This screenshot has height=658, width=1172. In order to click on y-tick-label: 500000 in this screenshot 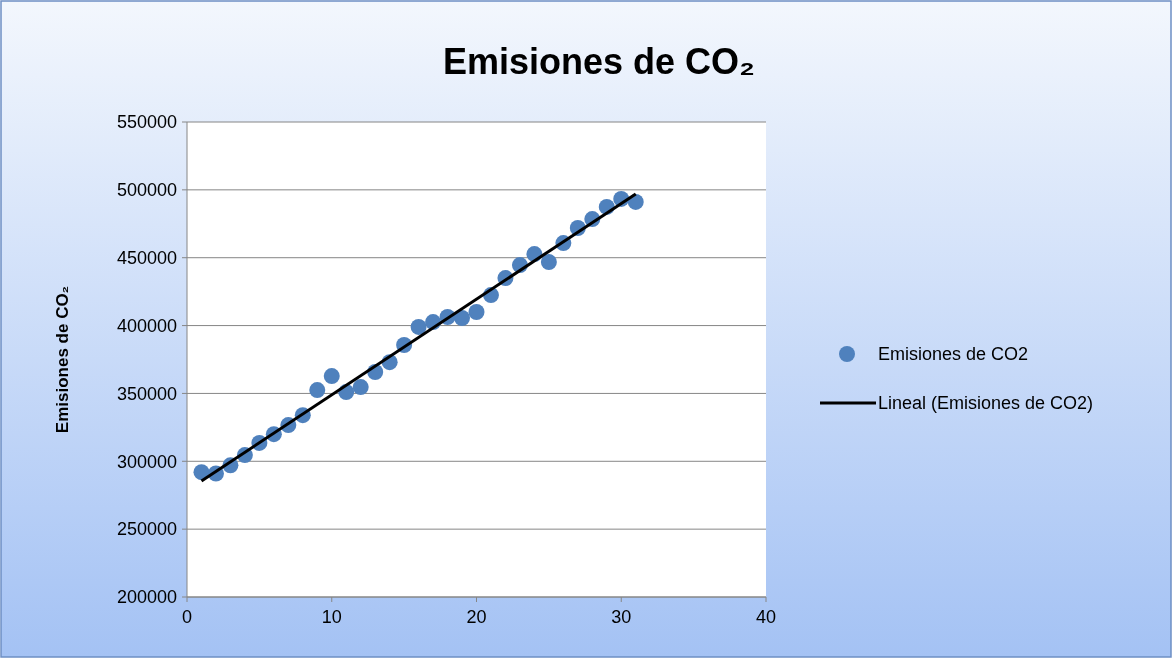, I will do `click(146, 190)`.